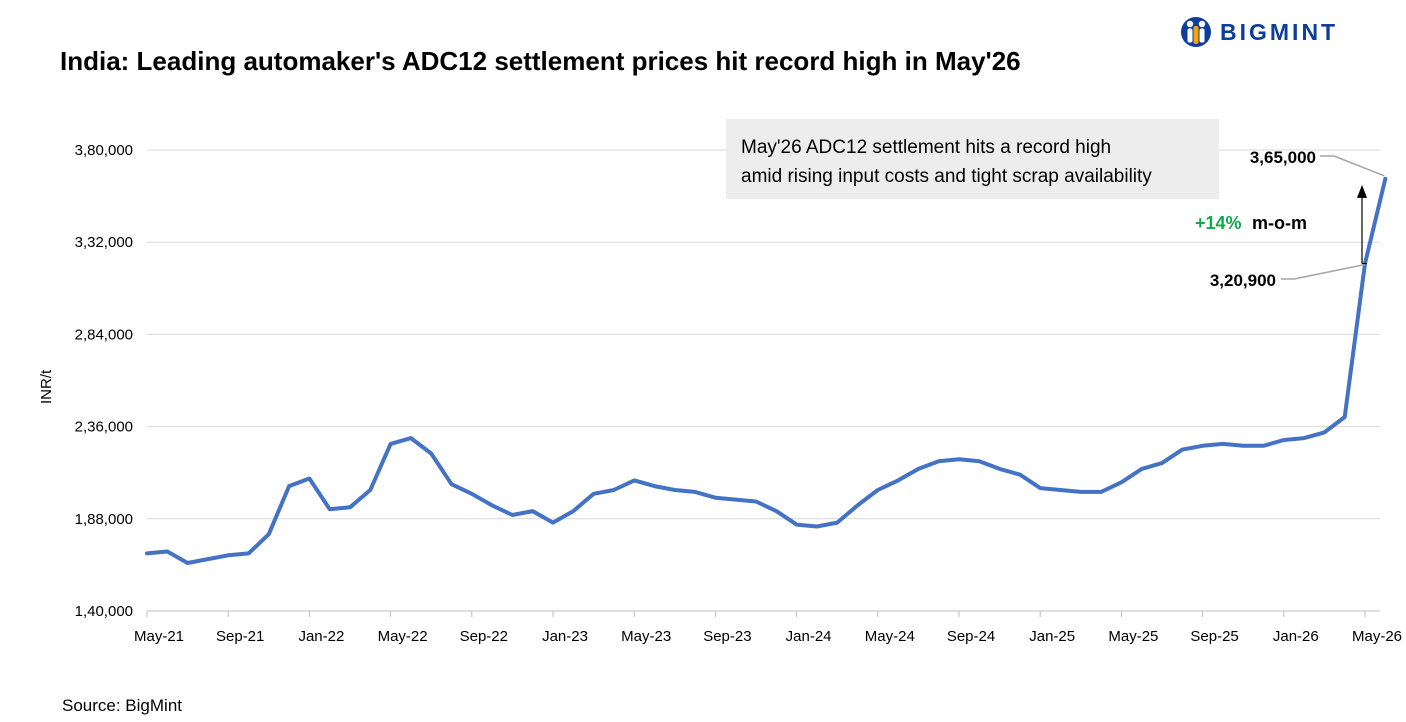 The height and width of the screenshot is (722, 1406). What do you see at coordinates (1377, 636) in the screenshot?
I see `x-tick-label: May-26` at bounding box center [1377, 636].